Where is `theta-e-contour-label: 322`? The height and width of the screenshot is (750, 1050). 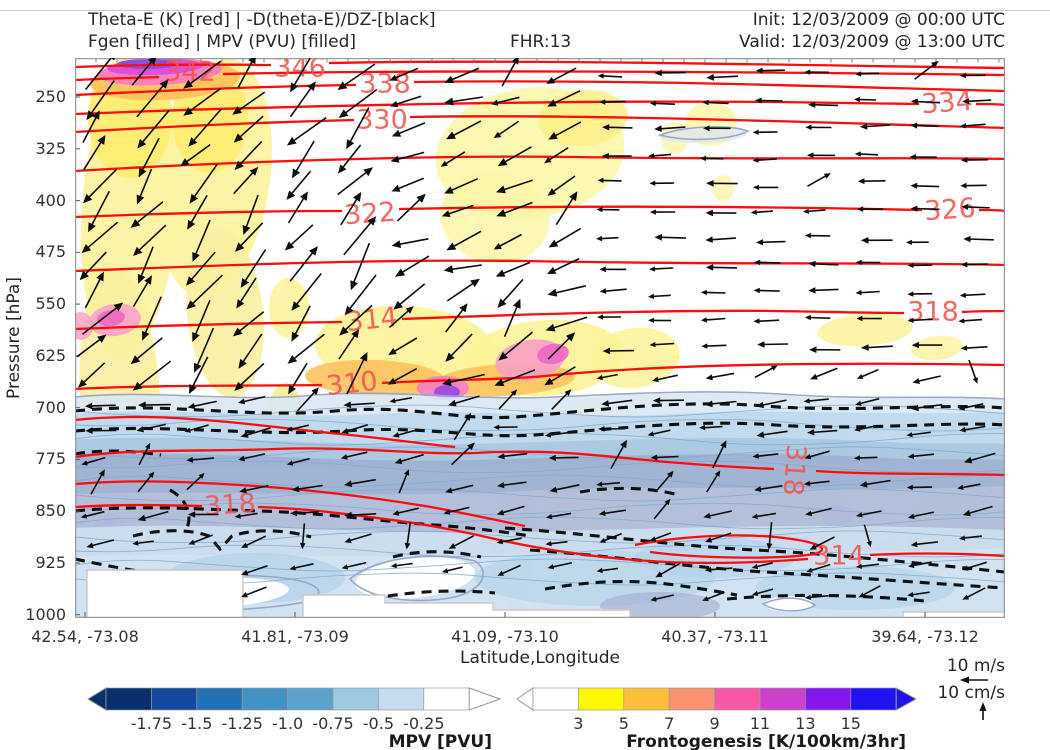
theta-e-contour-label: 322 is located at coordinates (370, 214).